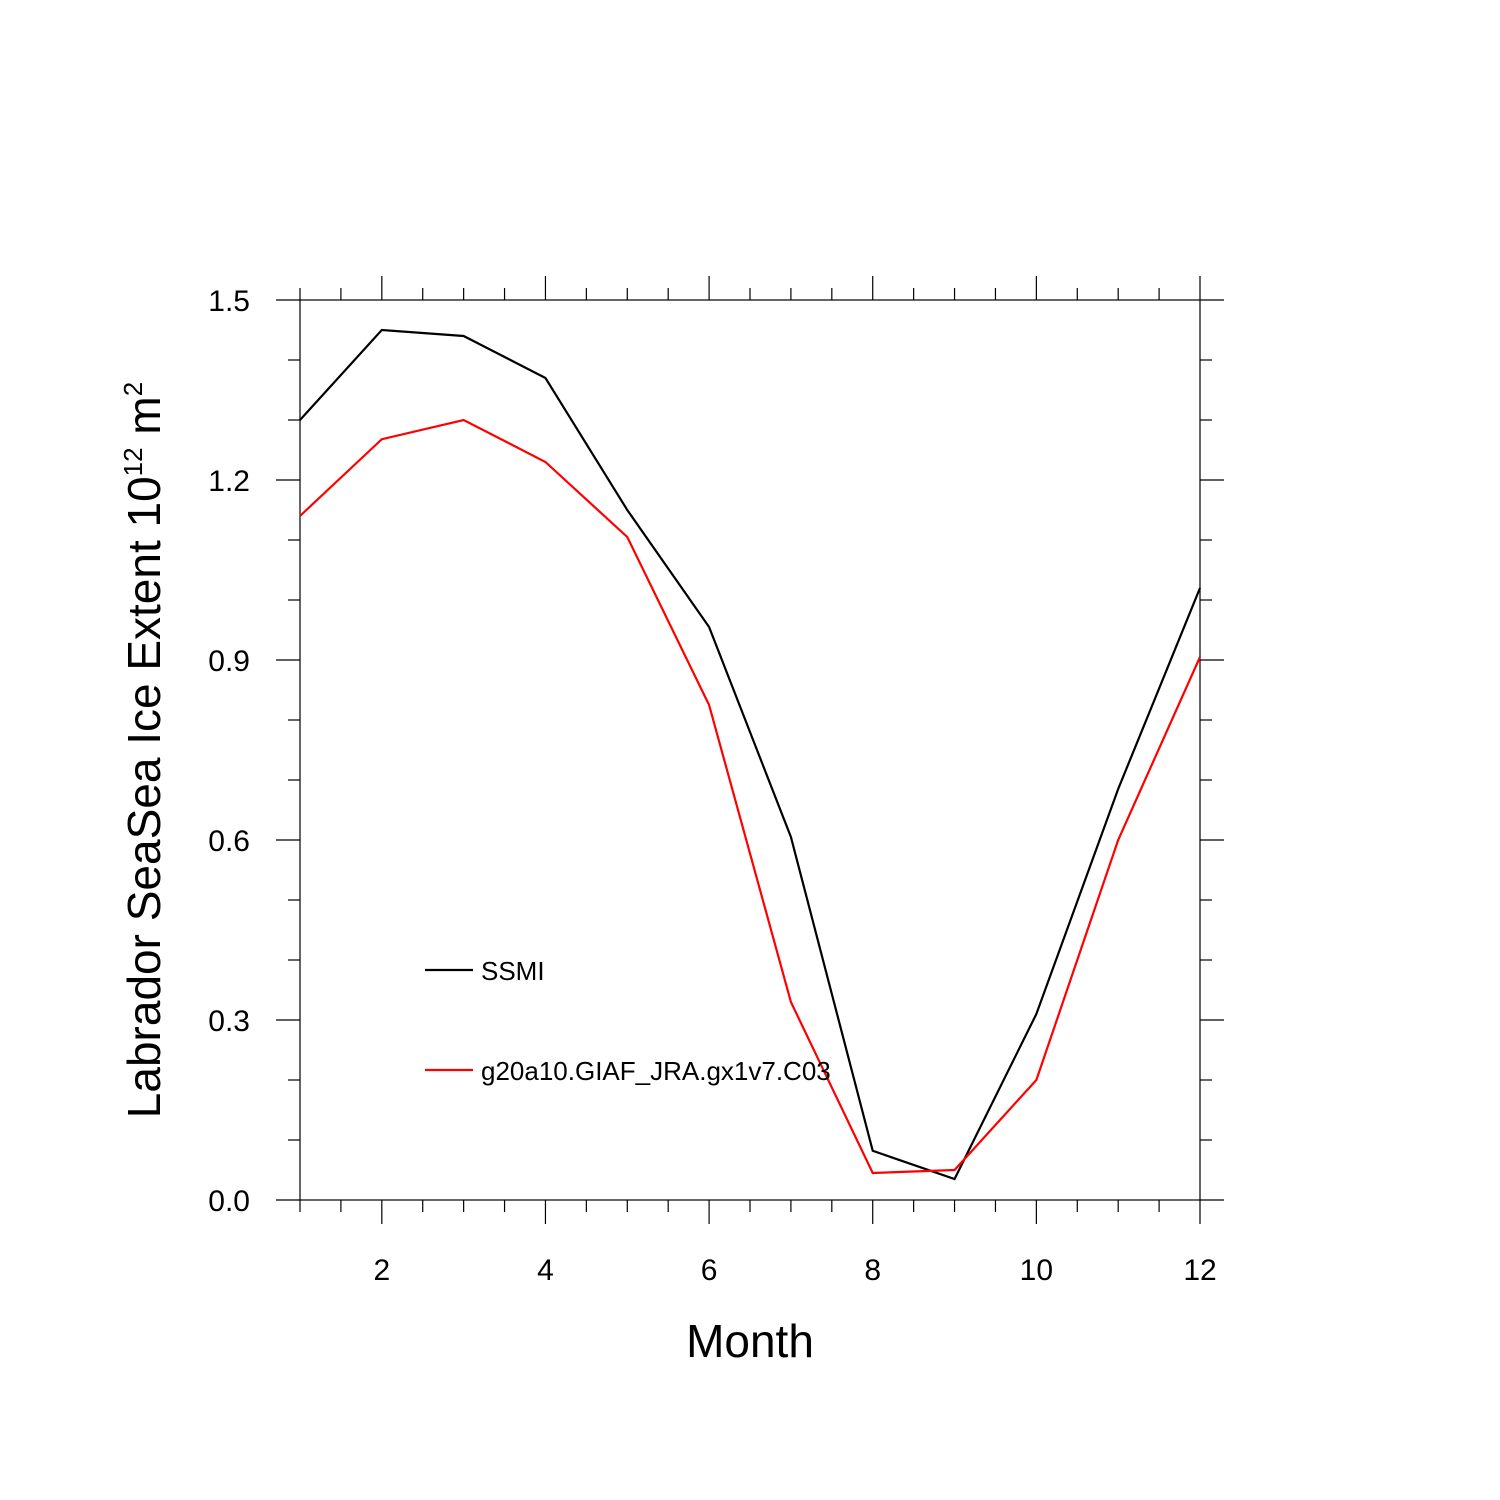  I want to click on x-tick-label: 4, so click(545, 1270).